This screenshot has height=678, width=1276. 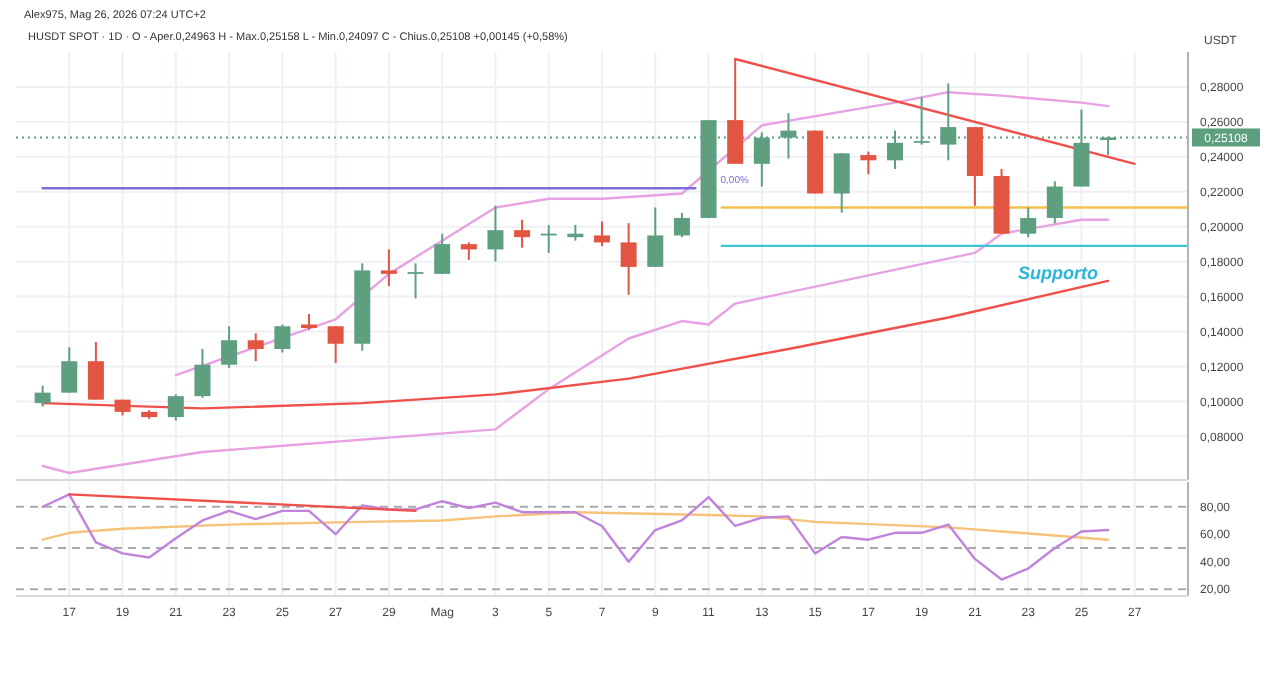 What do you see at coordinates (1058, 272) in the screenshot?
I see `annotation: Supporto` at bounding box center [1058, 272].